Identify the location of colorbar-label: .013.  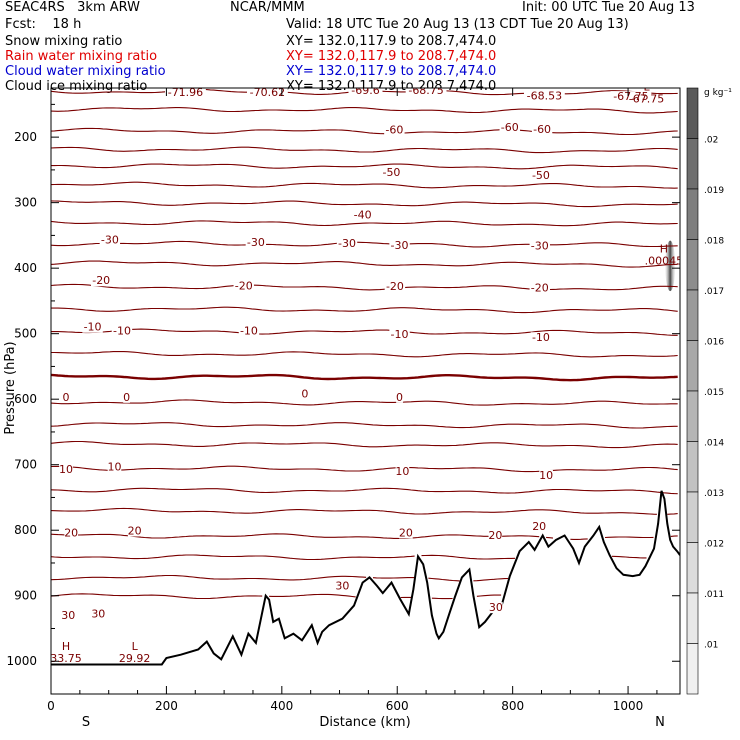
(714, 494).